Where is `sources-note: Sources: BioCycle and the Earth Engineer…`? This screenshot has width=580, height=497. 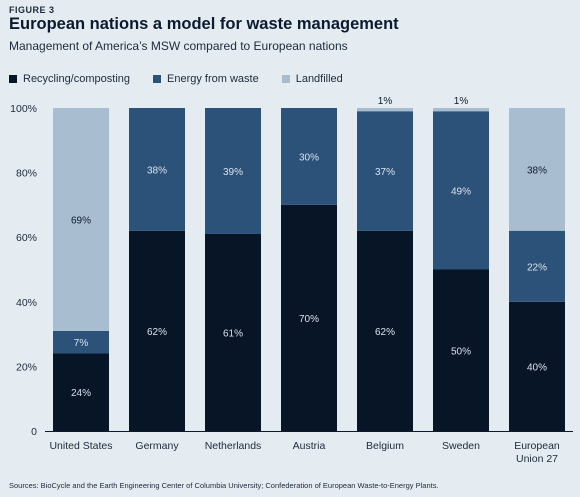 sources-note: Sources: BioCycle and the Earth Engineer… is located at coordinates (224, 485).